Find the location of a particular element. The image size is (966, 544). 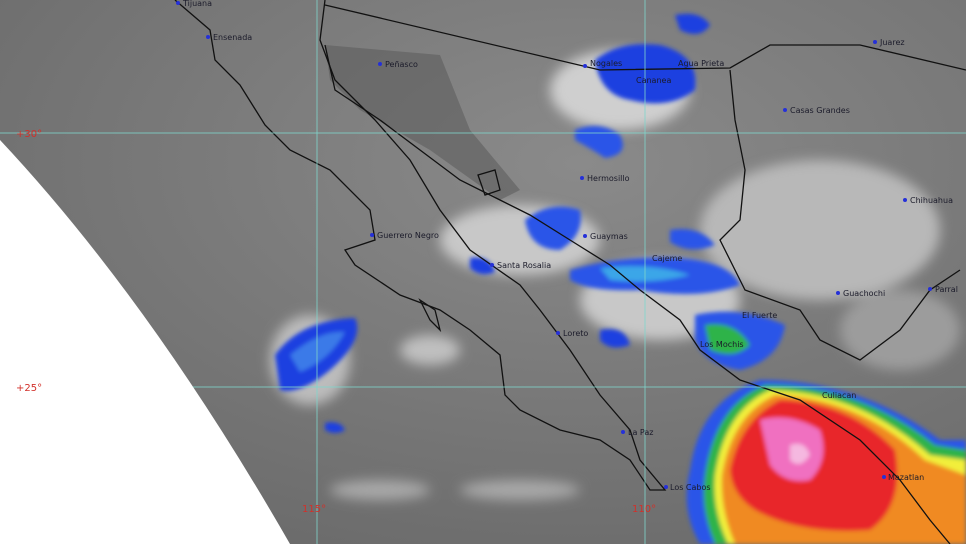

city-los-mochis: Los Mochis is located at coordinates (722, 344).